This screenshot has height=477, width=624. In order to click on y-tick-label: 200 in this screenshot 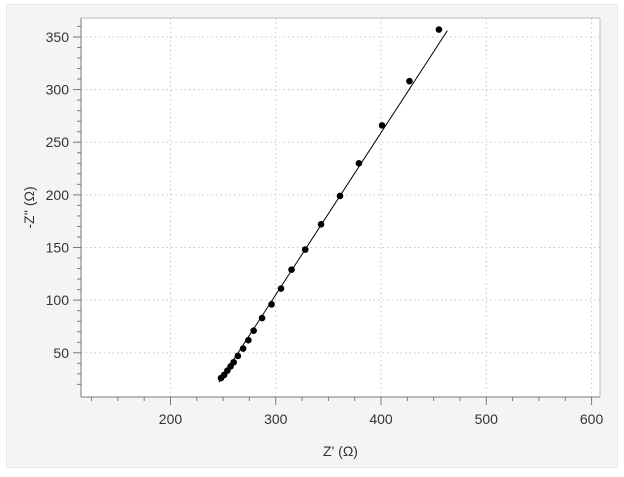, I will do `click(58, 195)`.